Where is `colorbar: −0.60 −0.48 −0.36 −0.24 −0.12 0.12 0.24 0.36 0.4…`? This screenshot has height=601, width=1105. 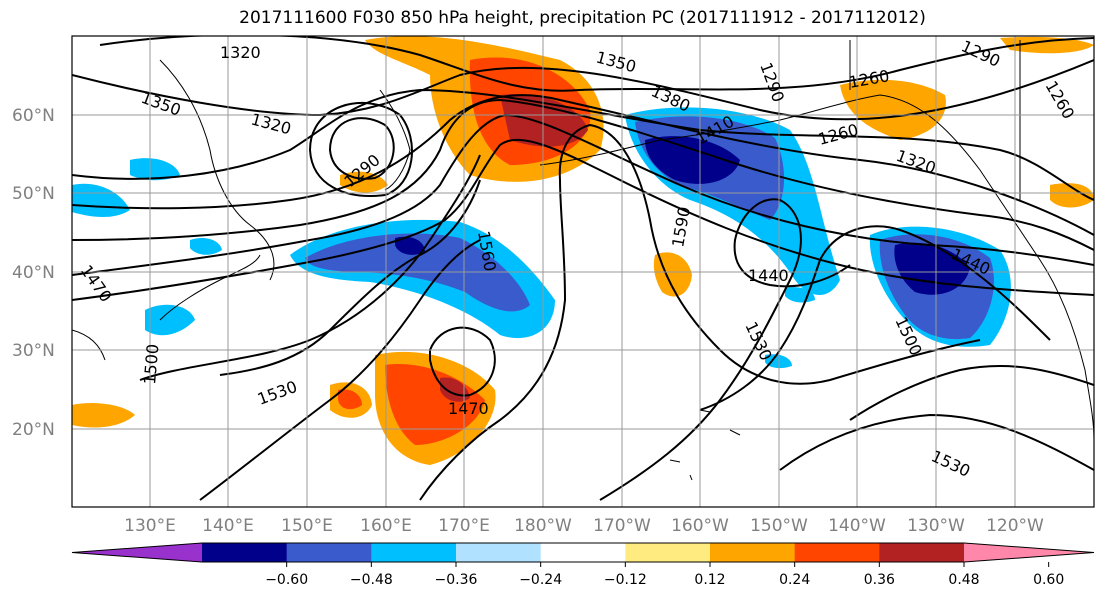
colorbar: −0.60 −0.48 −0.36 −0.24 −0.12 0.12 0.24 0.36 0.4… is located at coordinates (583, 565).